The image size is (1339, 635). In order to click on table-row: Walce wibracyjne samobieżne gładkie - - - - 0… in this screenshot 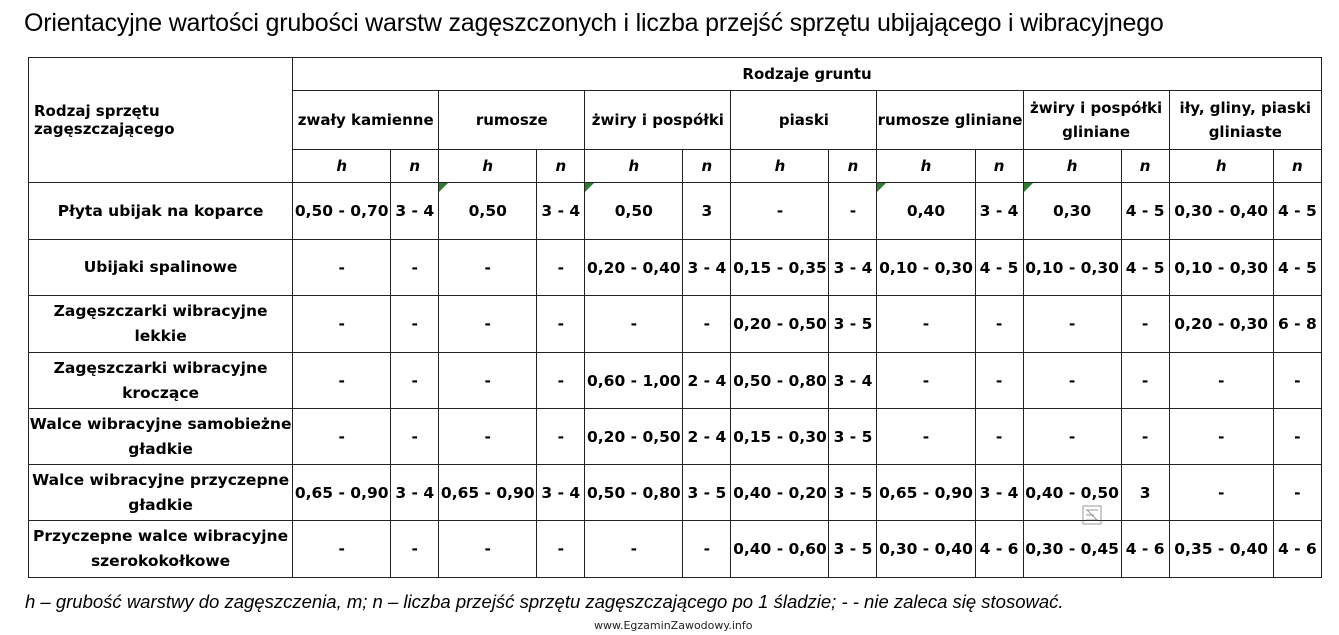, I will do `click(675, 436)`.